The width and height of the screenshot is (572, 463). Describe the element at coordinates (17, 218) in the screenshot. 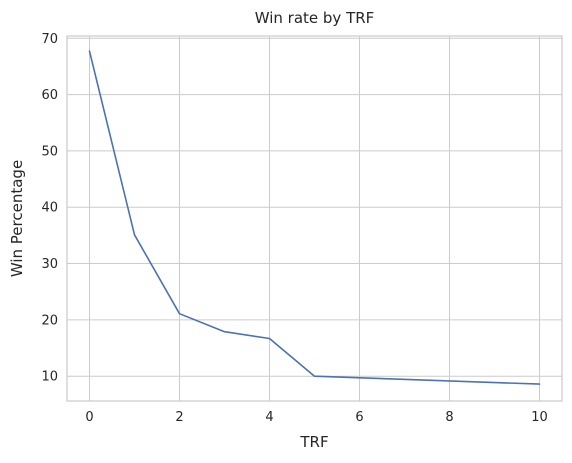

I see `y-axis-label: Win Percentage` at that location.